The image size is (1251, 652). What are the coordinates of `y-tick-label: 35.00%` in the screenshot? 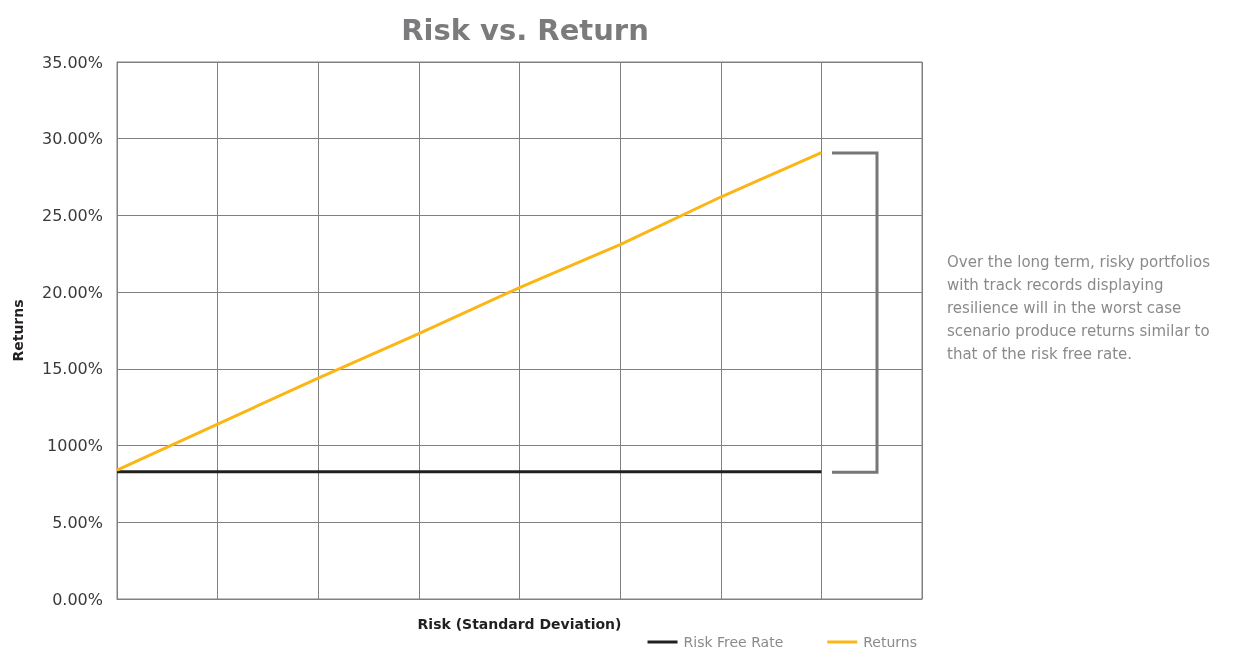 It's located at (72, 62).